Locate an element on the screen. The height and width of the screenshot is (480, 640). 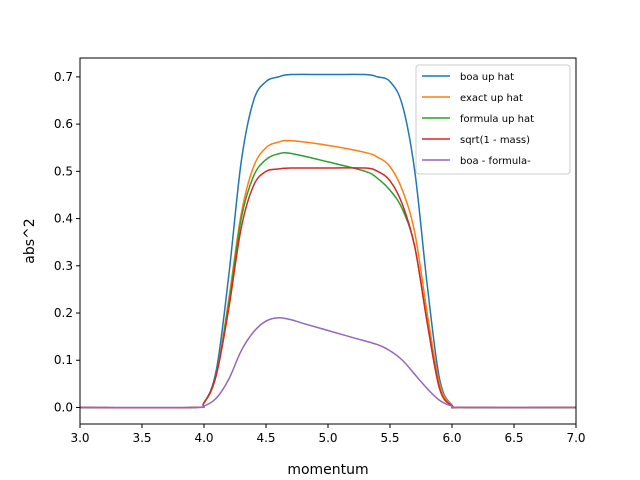
y-tick-label: 0.2 is located at coordinates (63, 313).